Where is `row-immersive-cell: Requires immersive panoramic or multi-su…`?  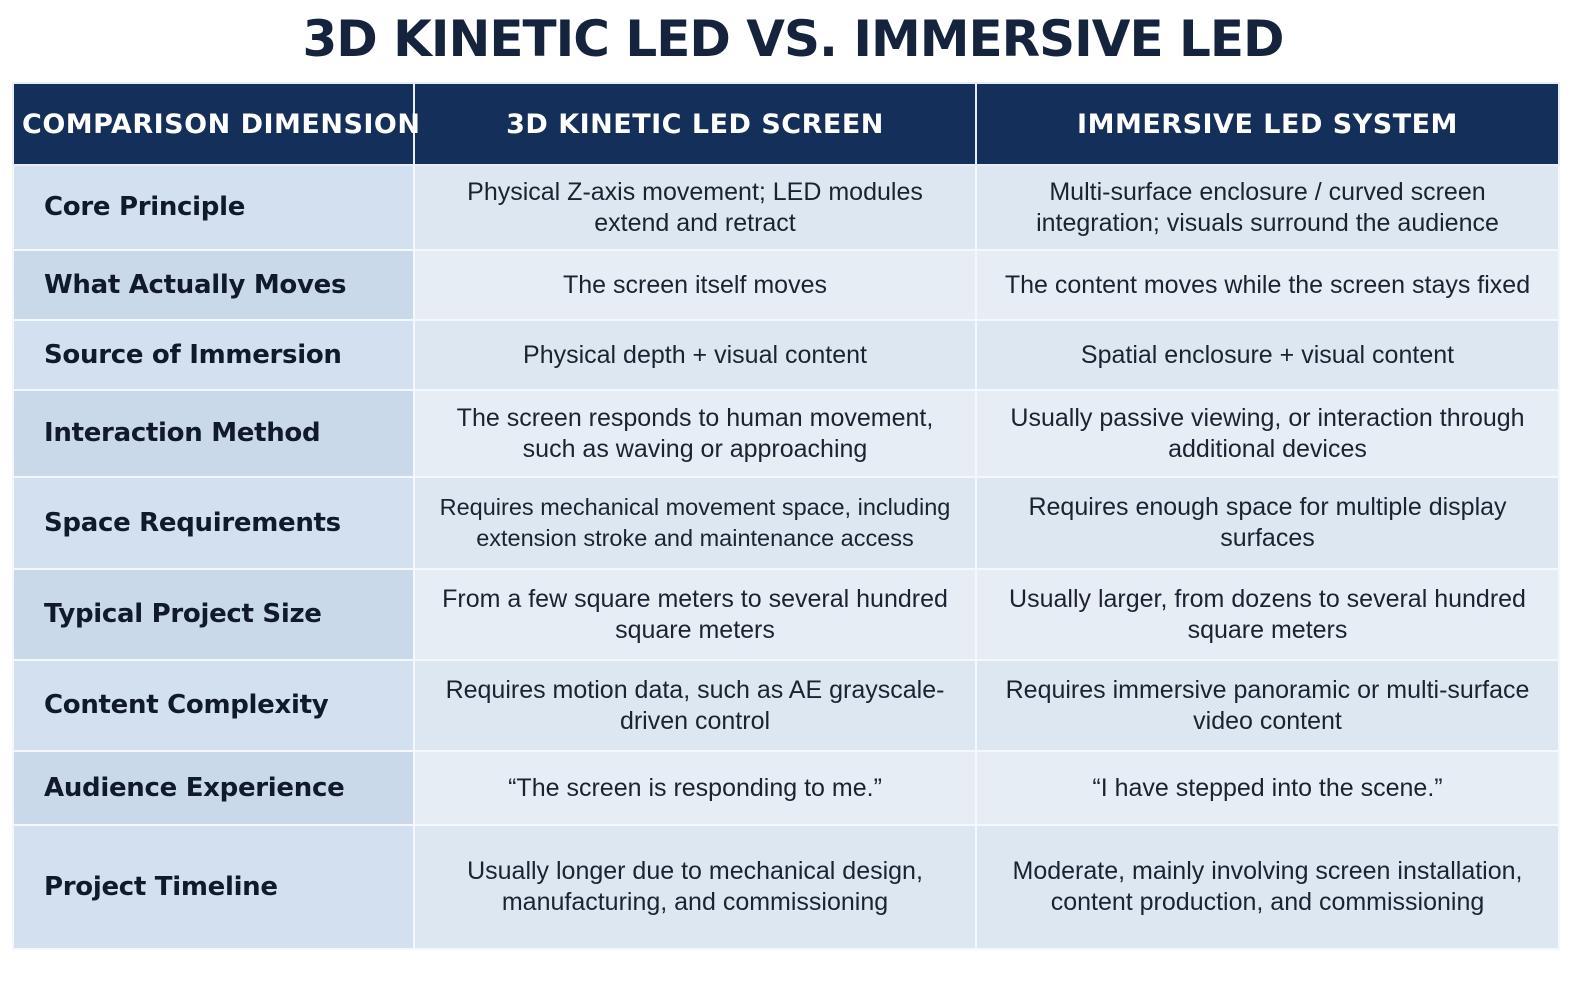
row-immersive-cell: Requires immersive panoramic or multi-su… is located at coordinates (1267, 705).